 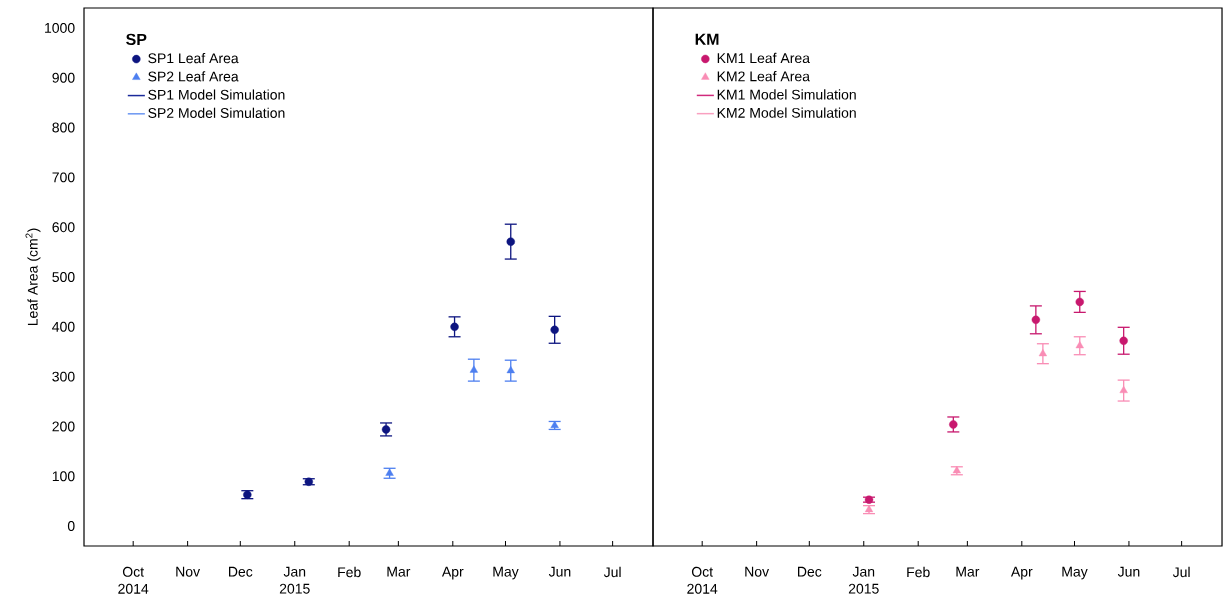 What do you see at coordinates (136, 39) in the screenshot?
I see `legend-title: SP` at bounding box center [136, 39].